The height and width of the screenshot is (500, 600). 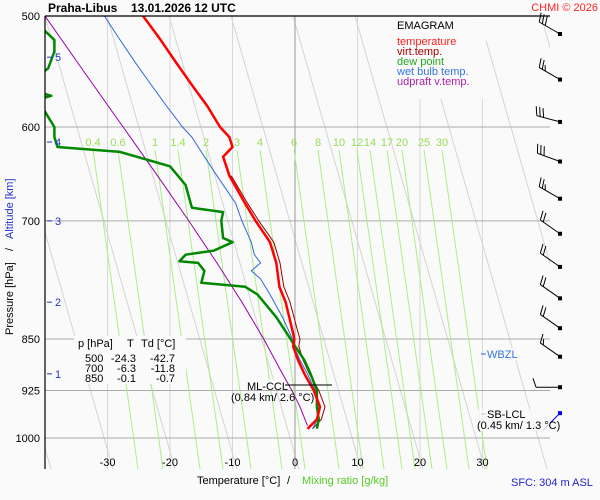 I want to click on legend-dew-point: dew point, so click(x=420, y=62).